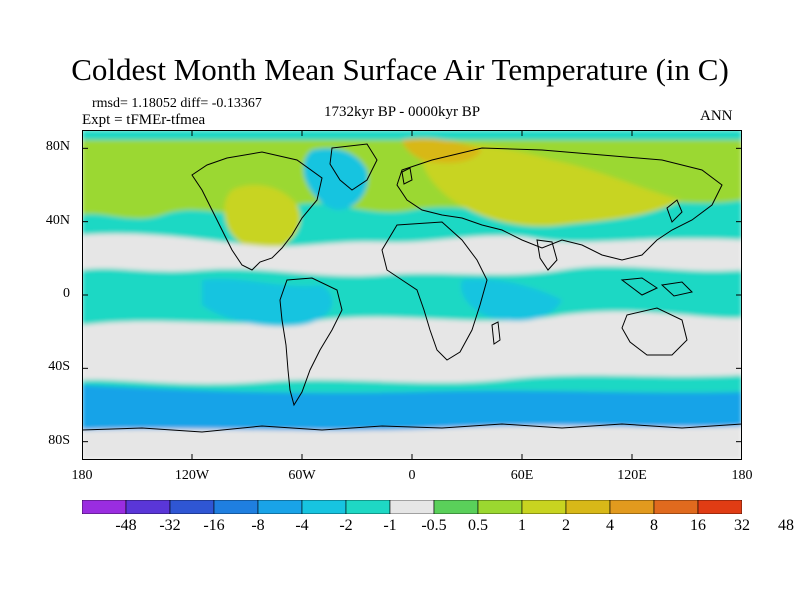 The image size is (800, 600). What do you see at coordinates (478, 525) in the screenshot?
I see `colorbar-label: 0.5` at bounding box center [478, 525].